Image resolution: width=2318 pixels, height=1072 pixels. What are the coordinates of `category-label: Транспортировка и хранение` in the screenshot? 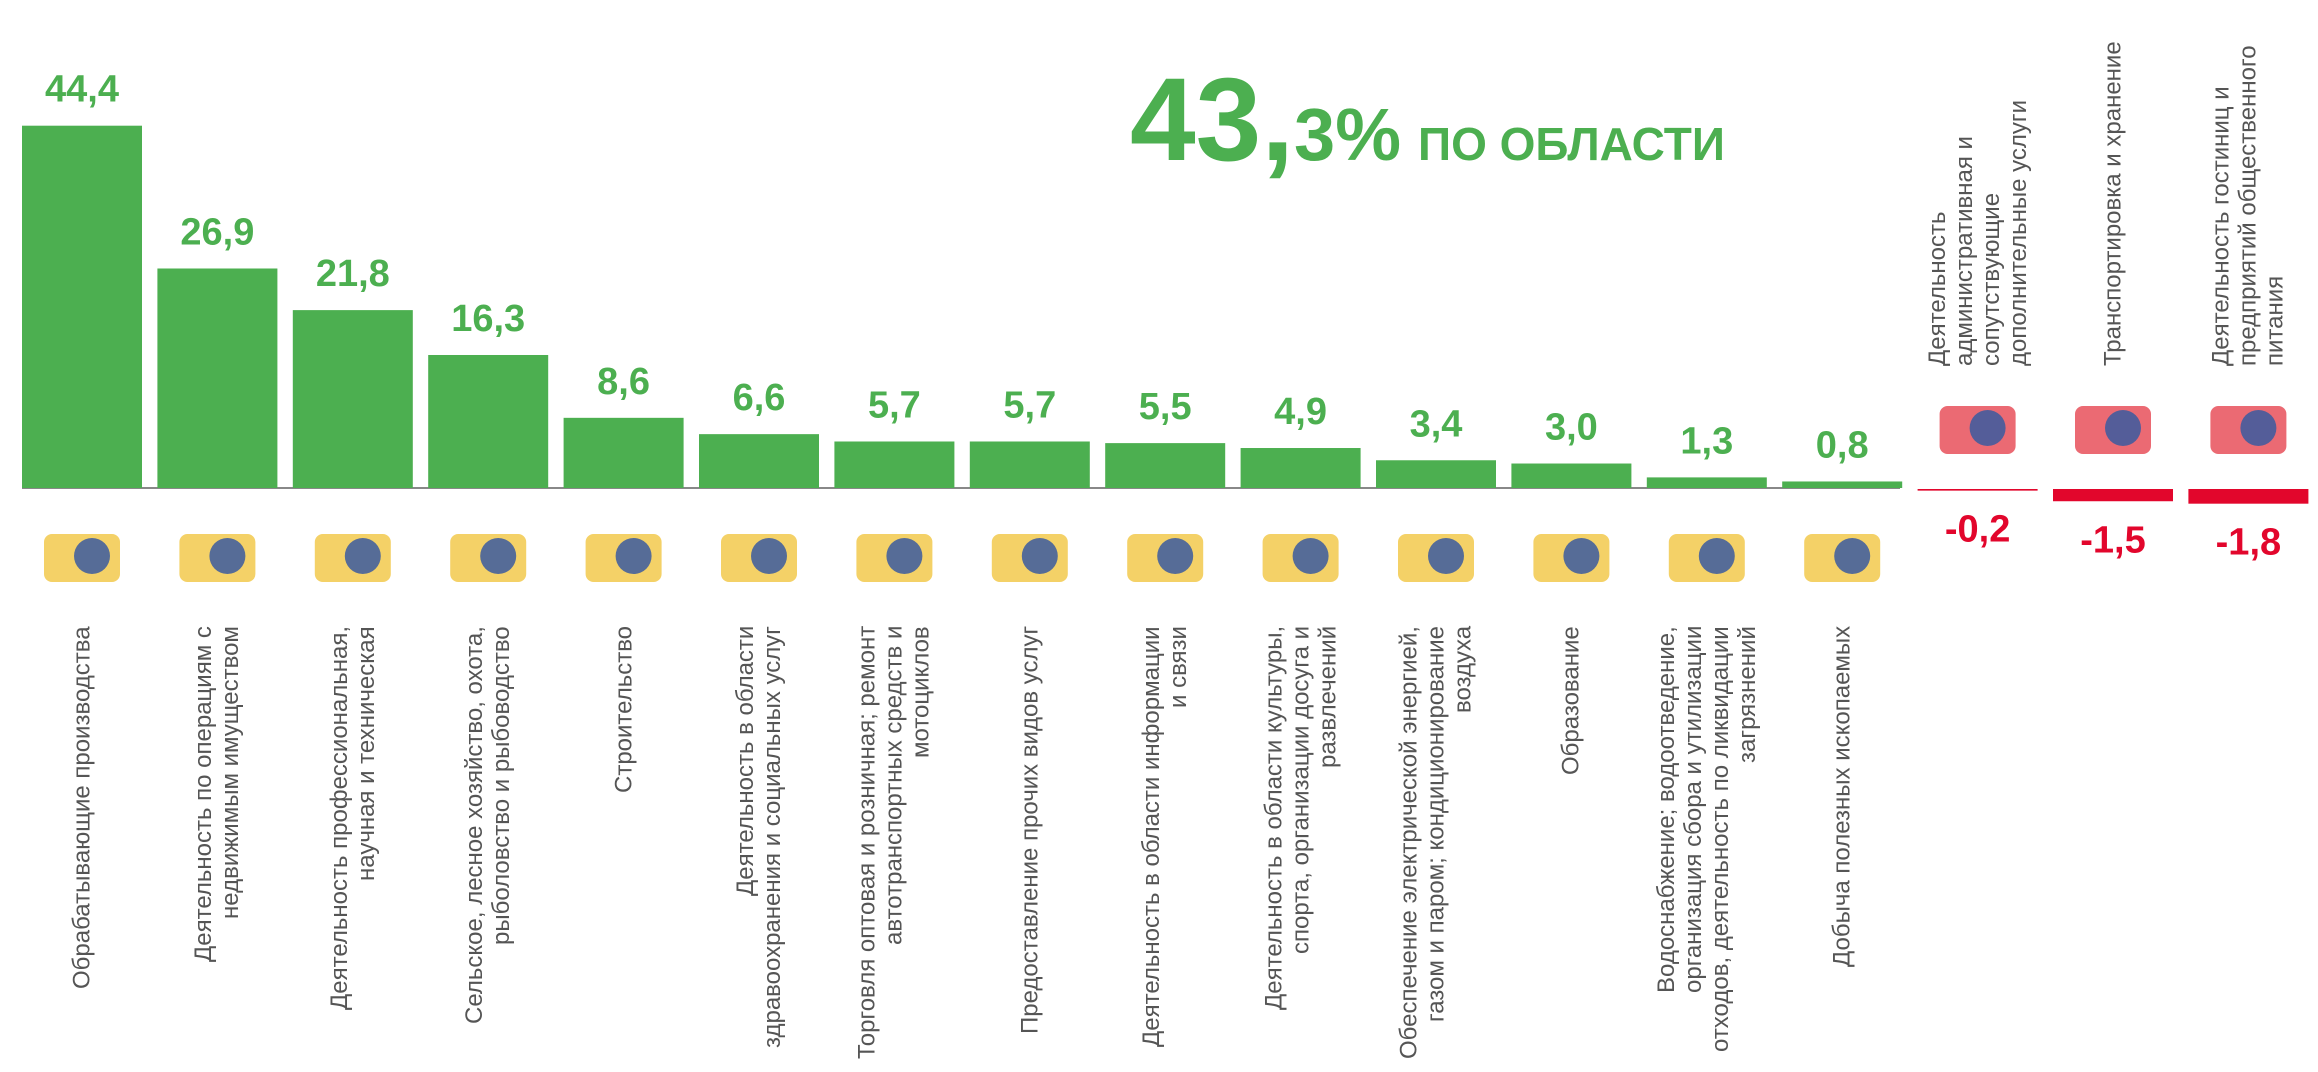 It's located at (2113, 203).